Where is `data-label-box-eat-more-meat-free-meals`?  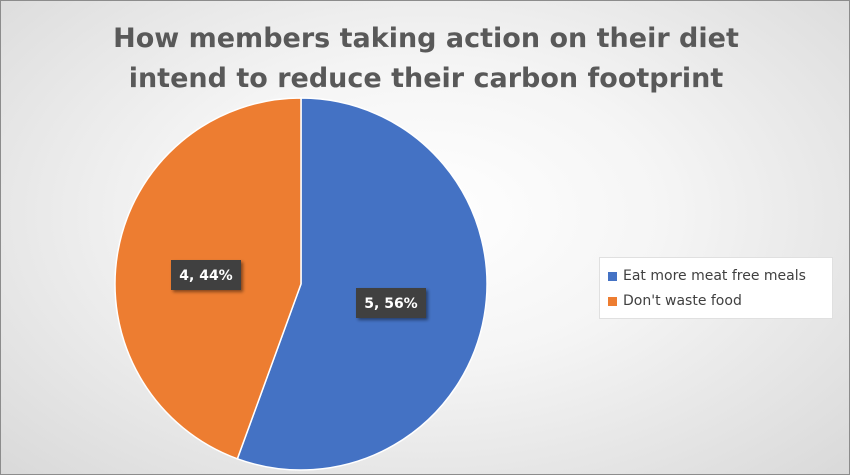
data-label-box-eat-more-meat-free-meals is located at coordinates (391, 303).